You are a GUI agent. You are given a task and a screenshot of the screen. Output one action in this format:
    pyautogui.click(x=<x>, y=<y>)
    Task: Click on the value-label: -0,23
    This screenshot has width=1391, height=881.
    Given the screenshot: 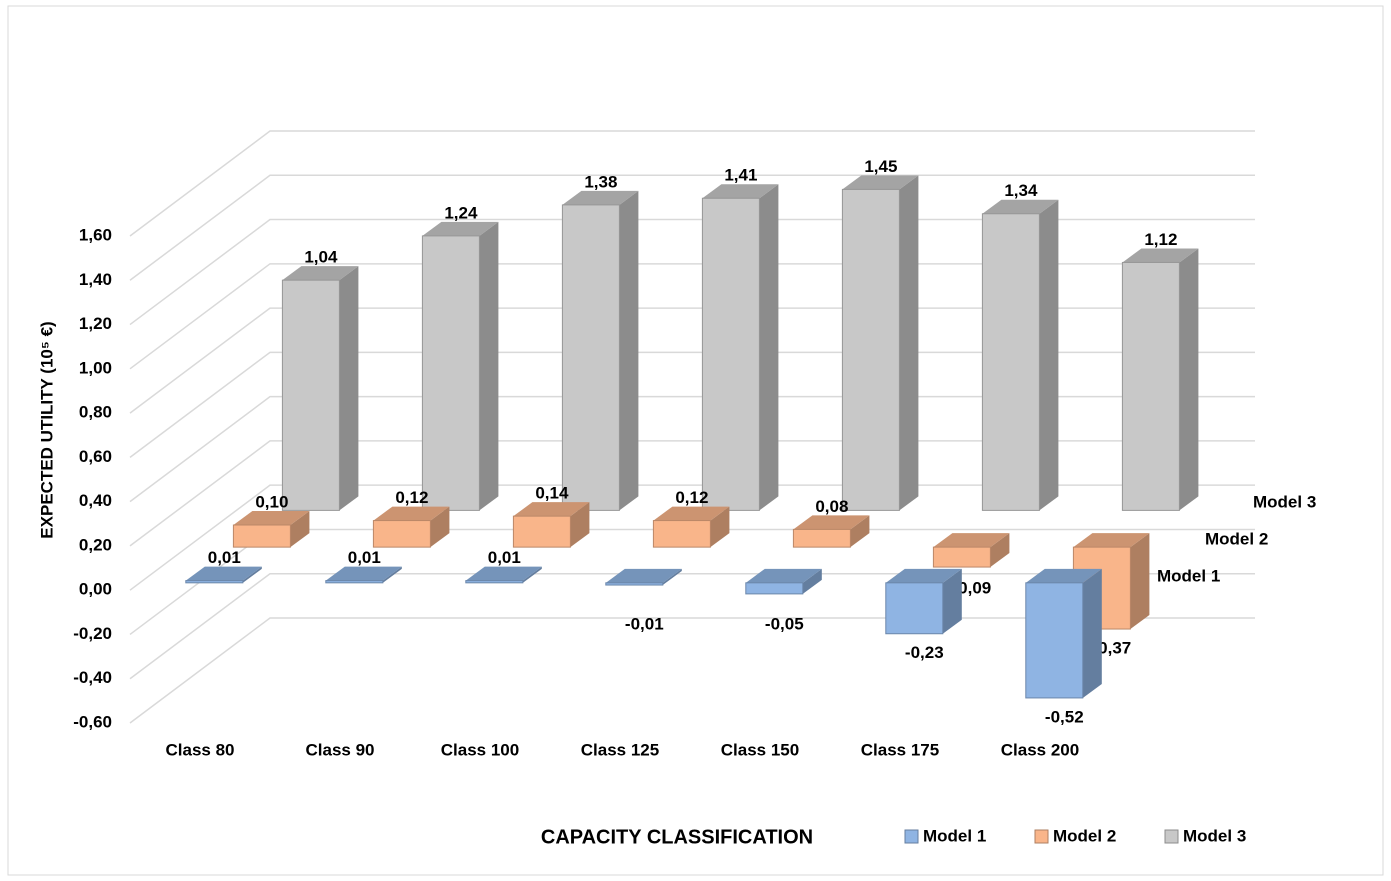 What is the action you would take?
    pyautogui.click(x=924, y=652)
    